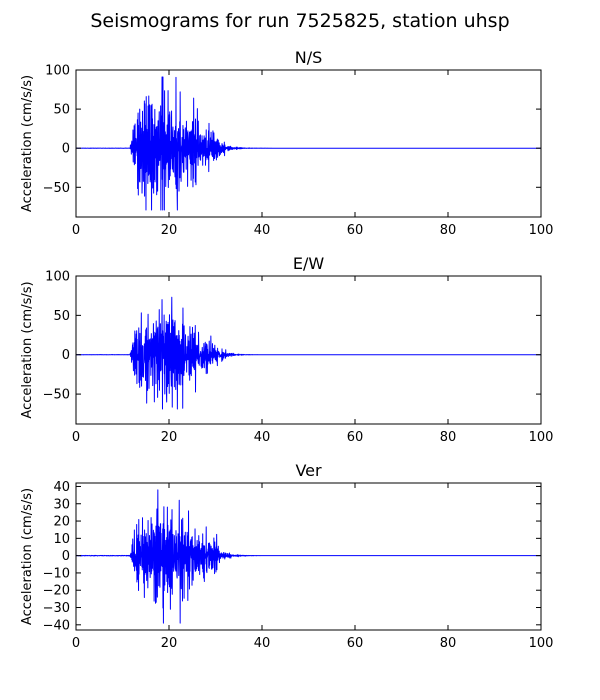 Image resolution: width=600 pixels, height=700 pixels. I want to click on y-tick-label: 40, so click(61, 487).